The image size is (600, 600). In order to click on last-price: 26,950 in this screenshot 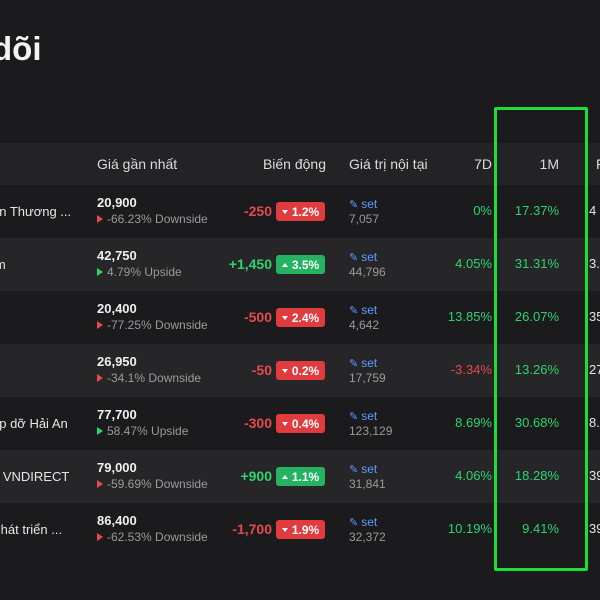, I will do `click(117, 361)`.